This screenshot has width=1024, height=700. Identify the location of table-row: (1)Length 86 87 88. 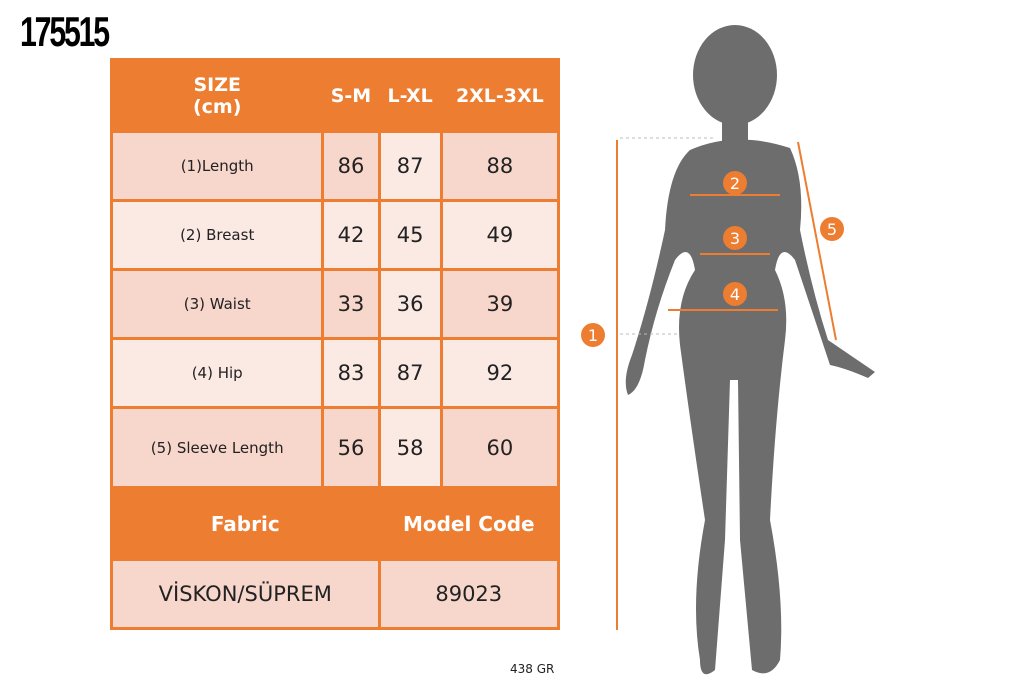
(335, 166).